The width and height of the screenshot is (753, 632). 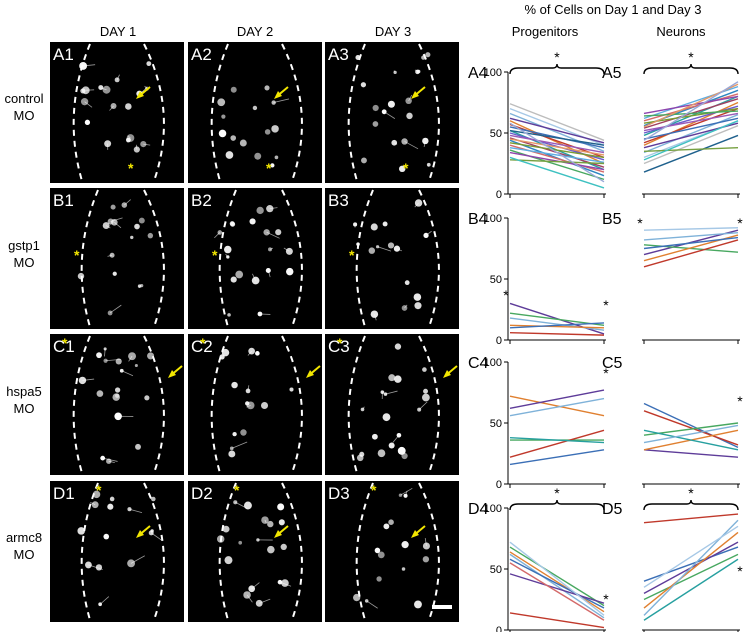 I want to click on micrograph-C2: *C2, so click(x=255, y=404).